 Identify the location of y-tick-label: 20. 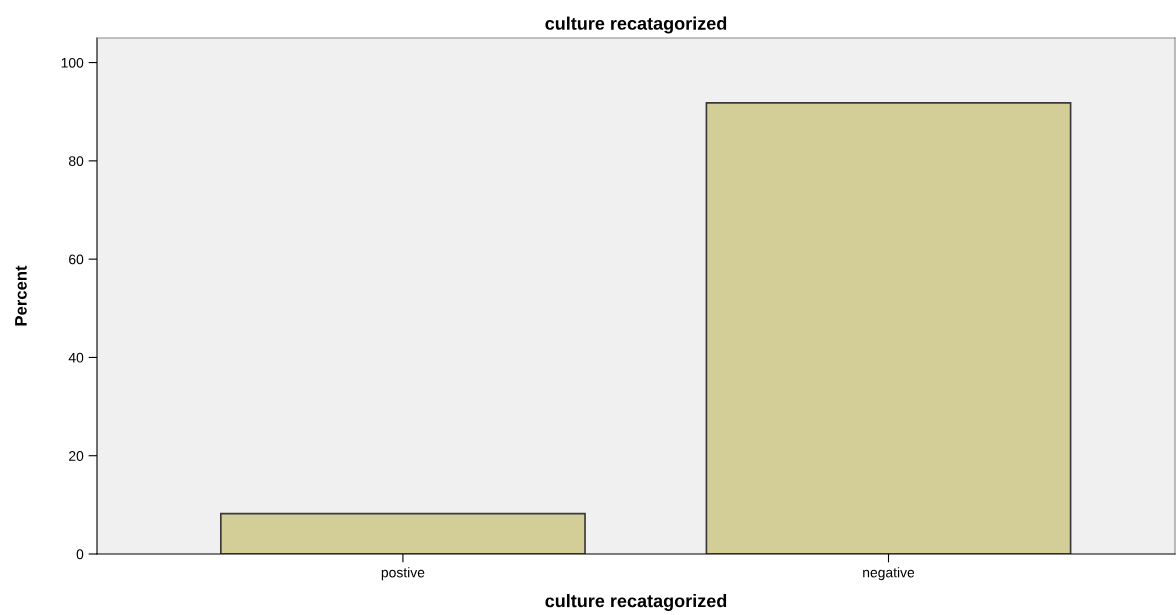
(76, 456).